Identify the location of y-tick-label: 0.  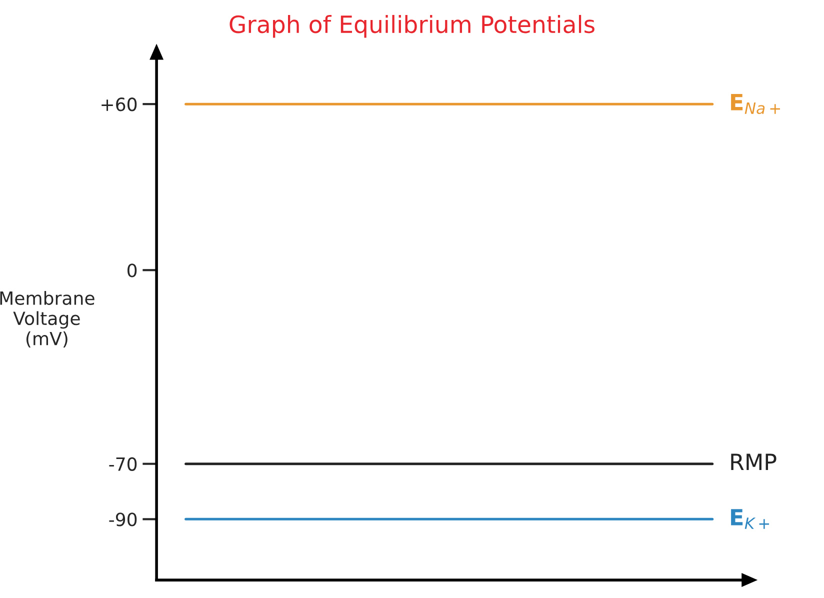
(132, 271).